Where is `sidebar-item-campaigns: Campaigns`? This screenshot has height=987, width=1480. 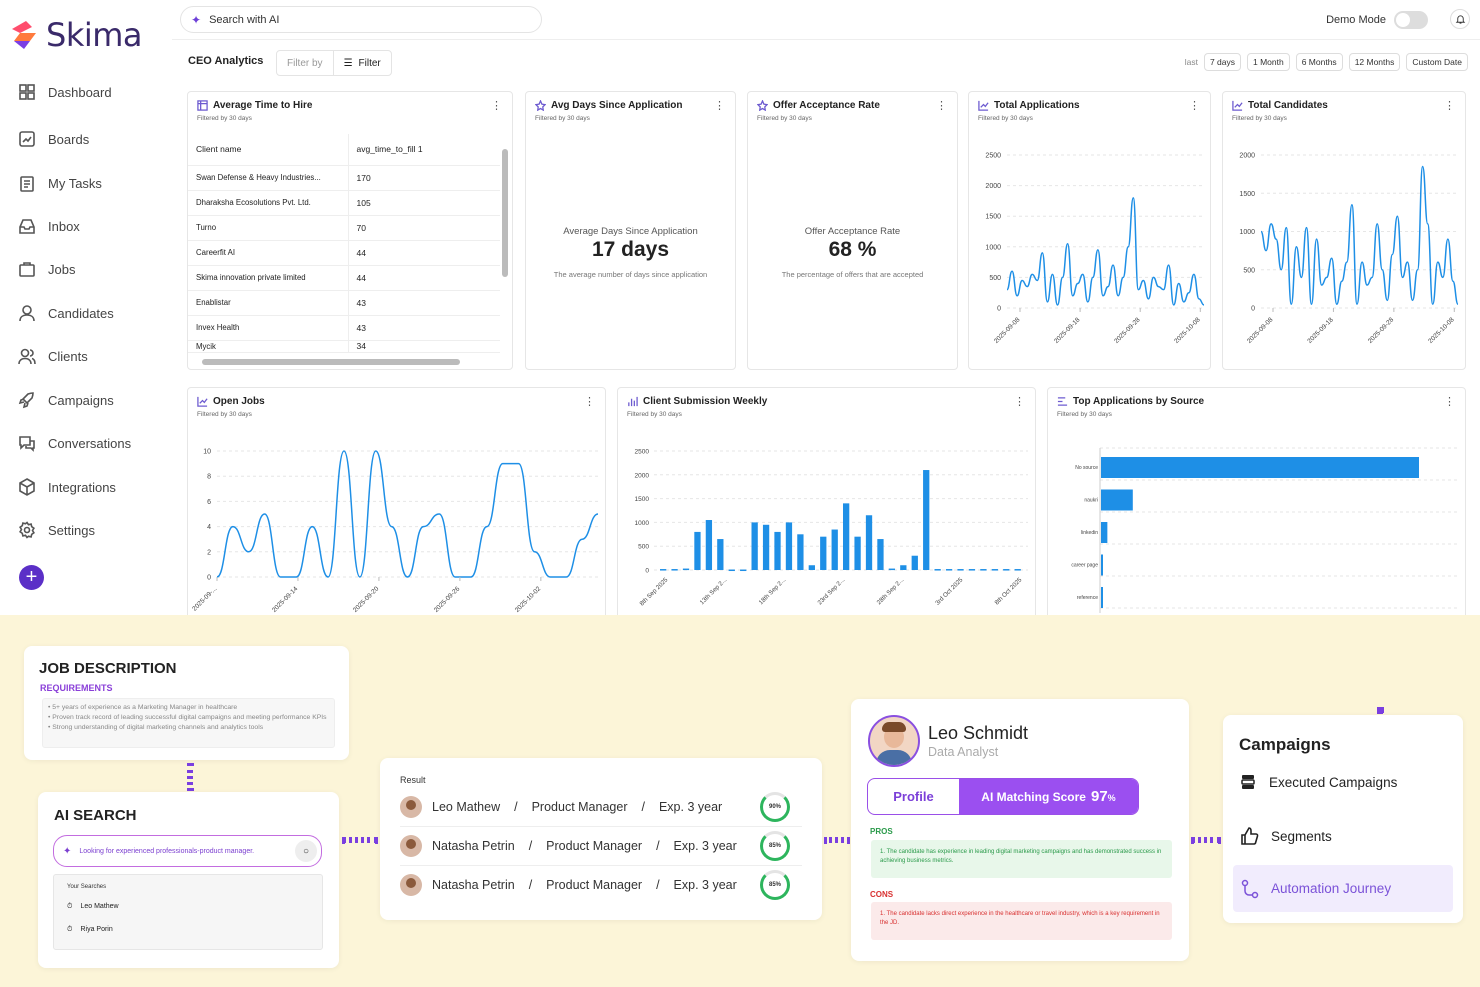 sidebar-item-campaigns: Campaigns is located at coordinates (66, 400).